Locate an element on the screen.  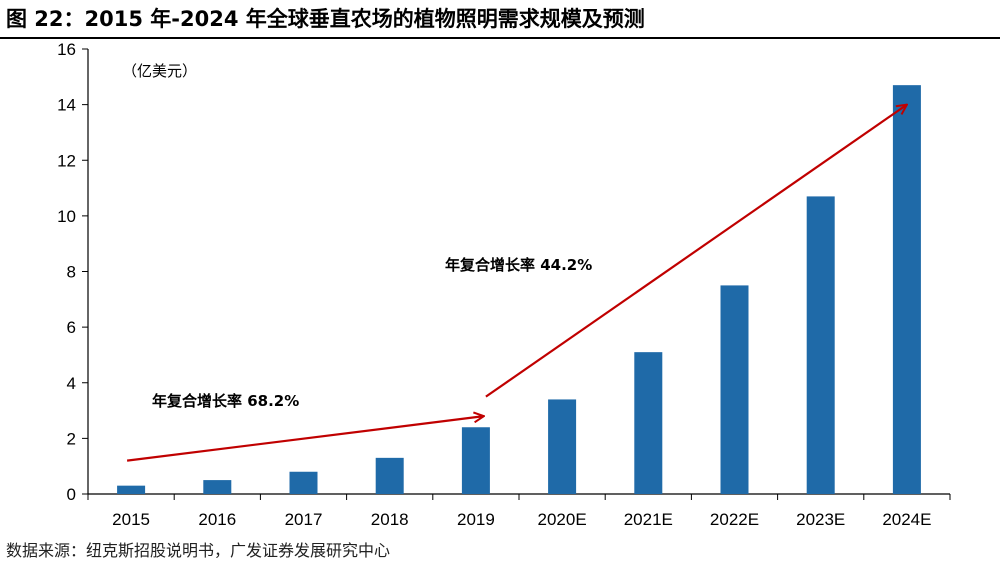
cagr-label: 年复合增长率 44.2% is located at coordinates (518, 265).